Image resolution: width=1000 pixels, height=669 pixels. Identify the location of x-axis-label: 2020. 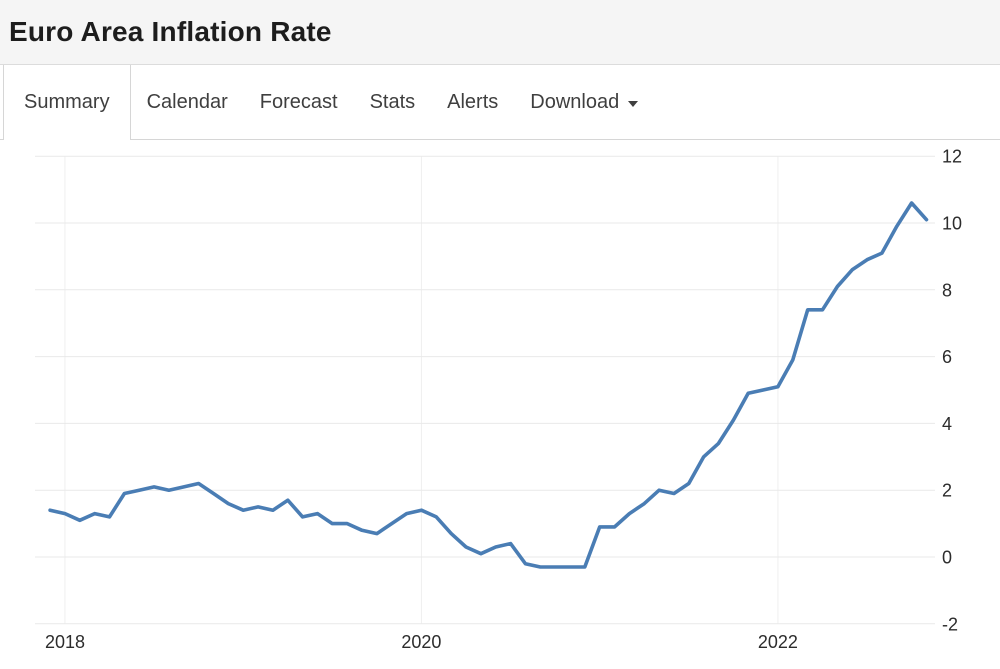
(421, 642).